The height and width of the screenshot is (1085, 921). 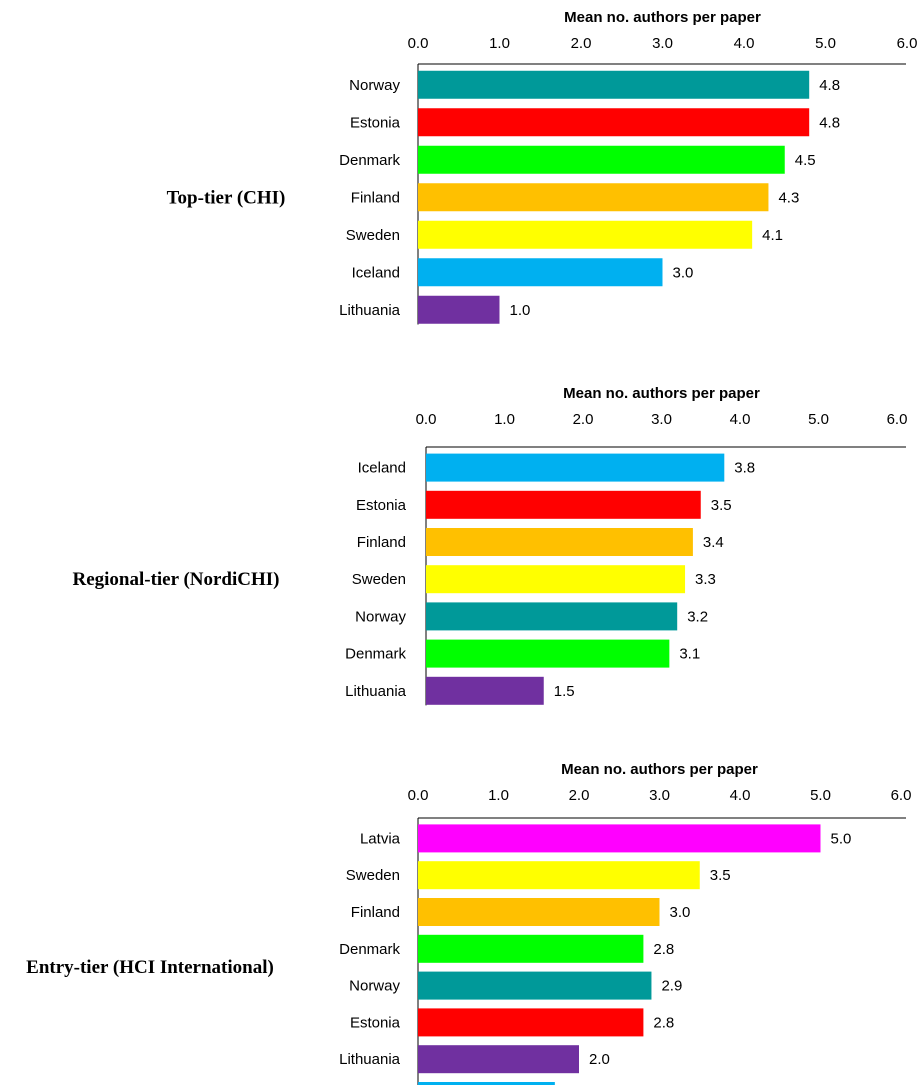 I want to click on category-label: Latvia, so click(x=380, y=838).